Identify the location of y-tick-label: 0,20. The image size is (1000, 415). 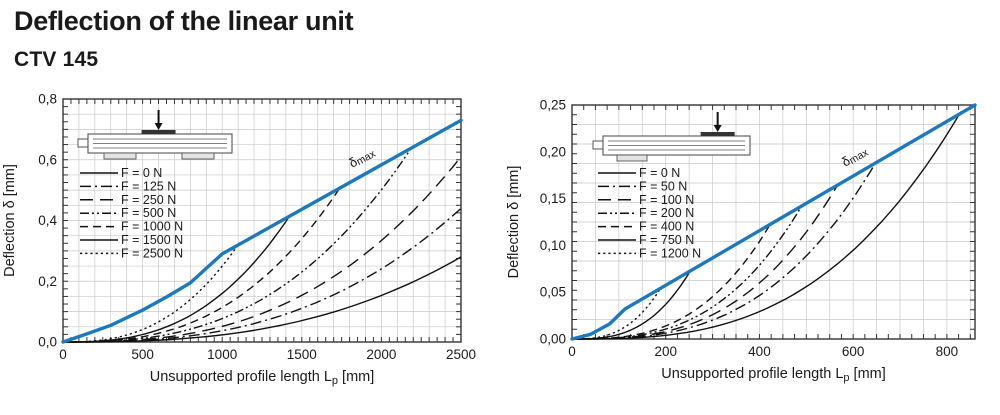
(553, 151).